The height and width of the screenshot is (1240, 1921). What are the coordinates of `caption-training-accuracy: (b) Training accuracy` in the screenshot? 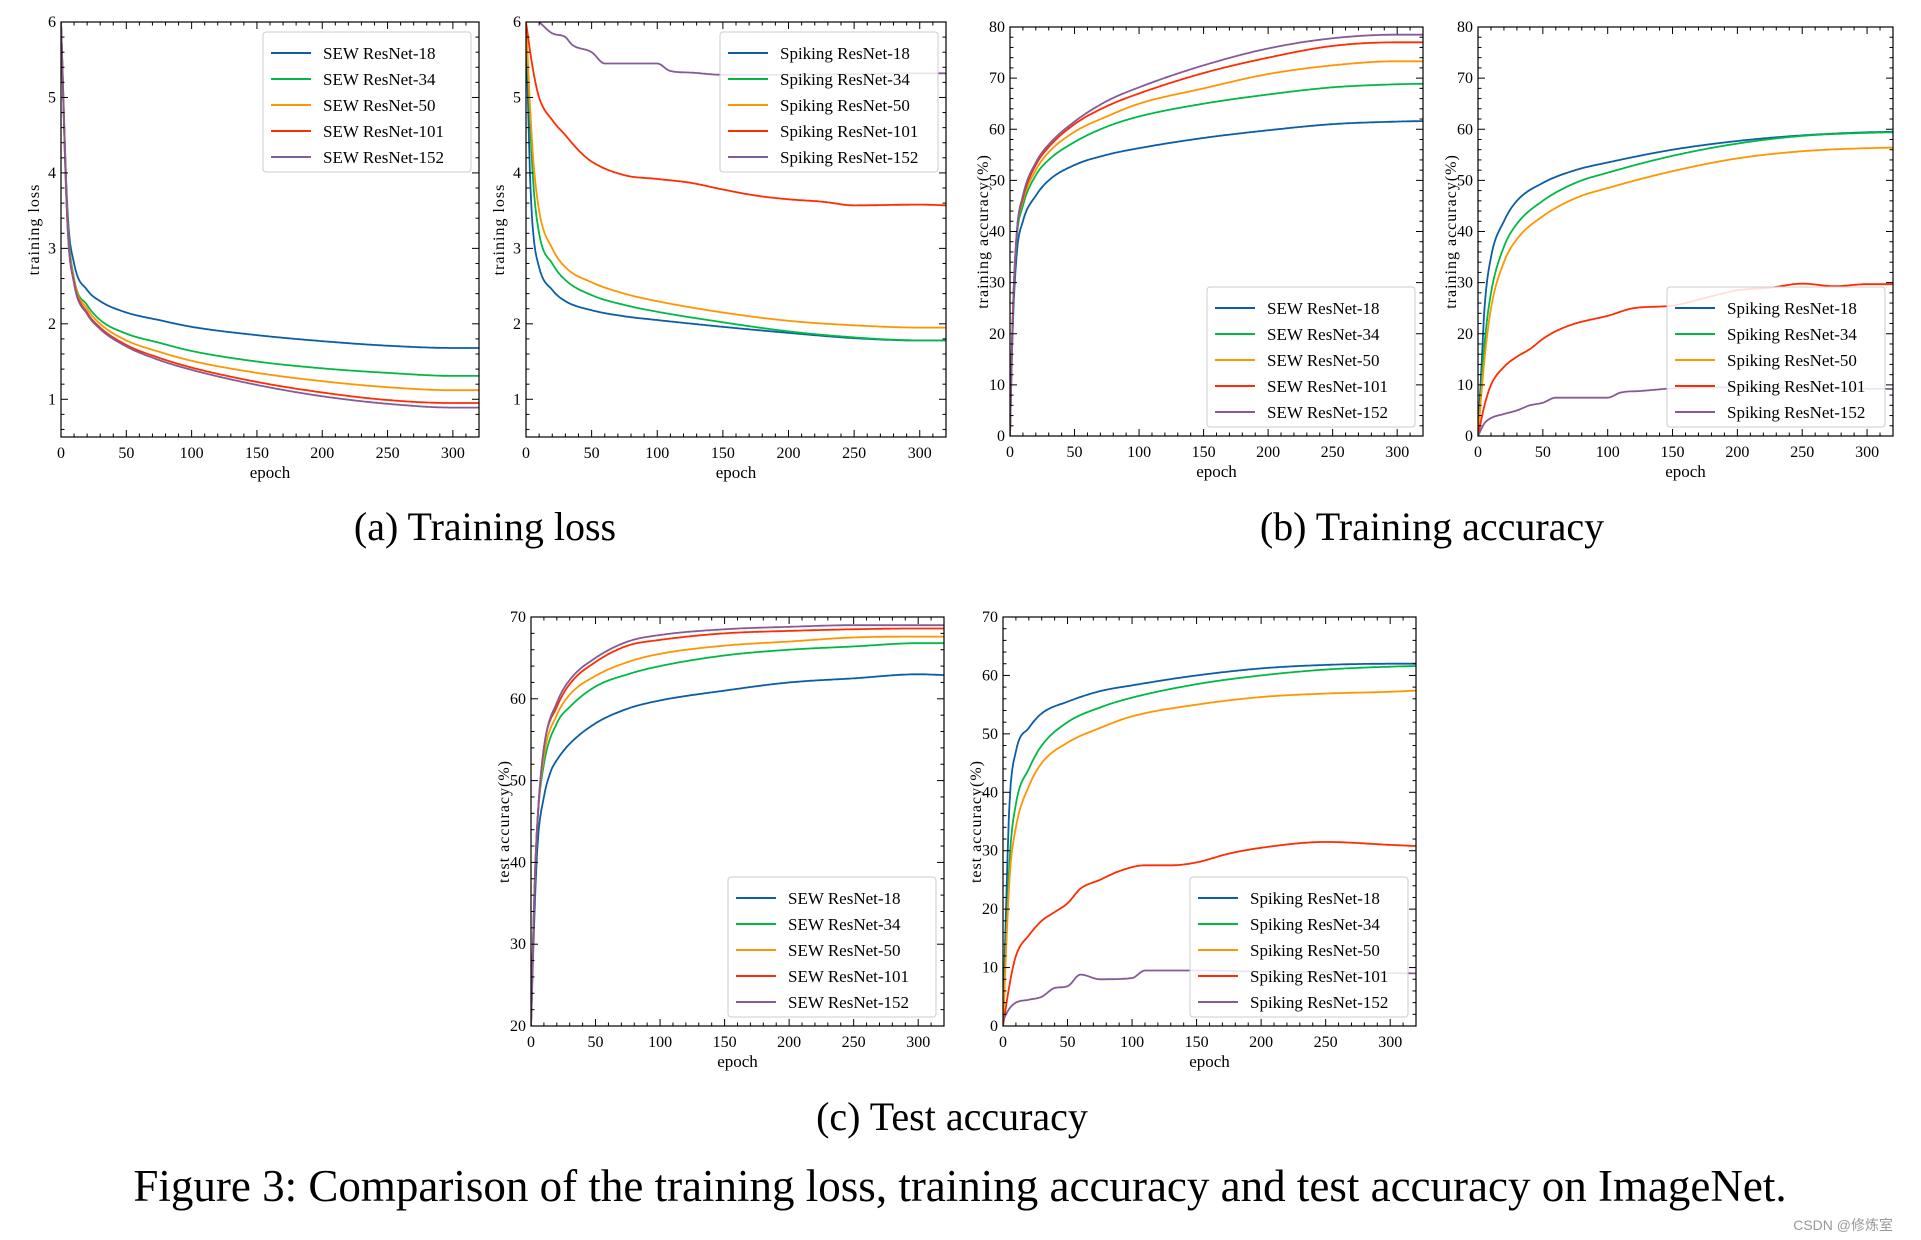 It's located at (1432, 526).